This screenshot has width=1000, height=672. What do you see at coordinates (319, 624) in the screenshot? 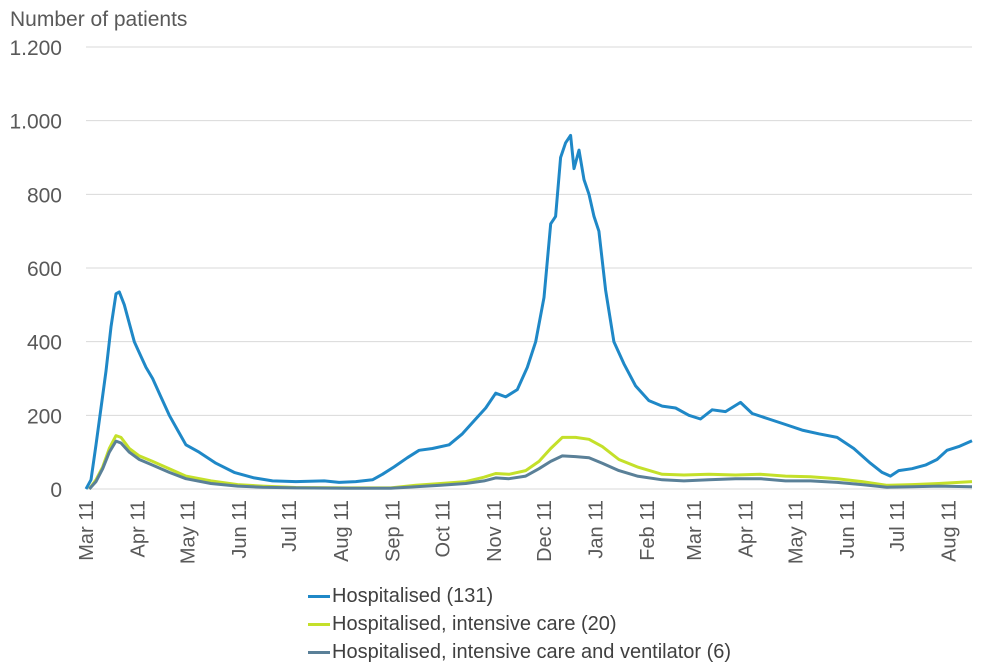
I see `legend-swatch-intensive-care` at bounding box center [319, 624].